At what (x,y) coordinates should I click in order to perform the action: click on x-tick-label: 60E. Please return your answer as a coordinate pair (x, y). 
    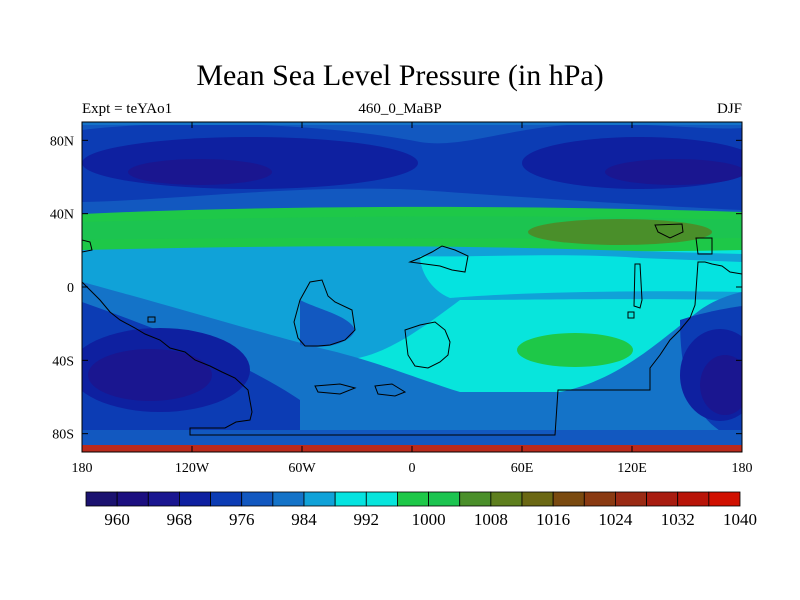
    Looking at the image, I should click on (522, 468).